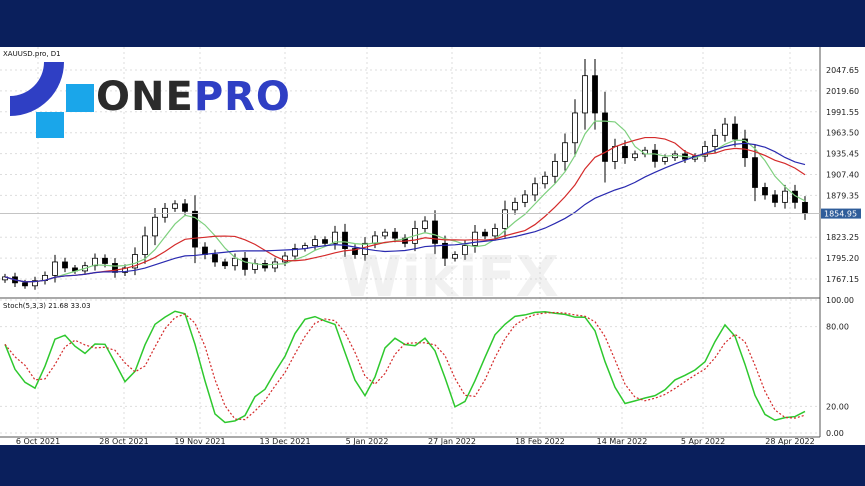 Image resolution: width=865 pixels, height=486 pixels. Describe the element at coordinates (842, 195) in the screenshot. I see `y-tick-label: 1879.35` at that location.